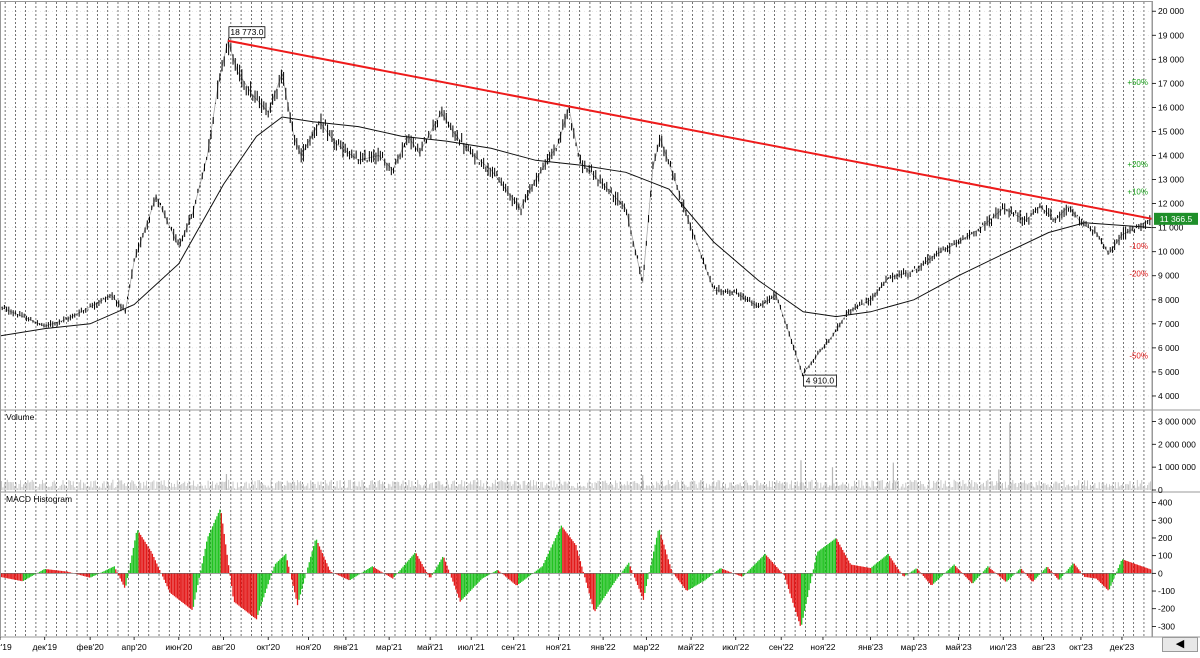  I want to click on price-tick-label: 6 000, so click(1169, 348).